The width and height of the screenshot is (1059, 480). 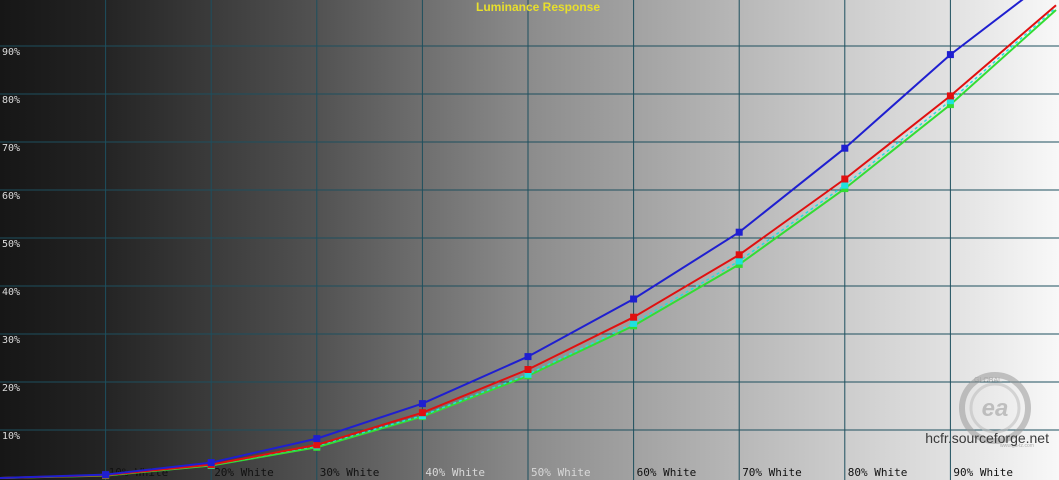 I want to click on x-tick-label: 30% White, so click(x=350, y=472).